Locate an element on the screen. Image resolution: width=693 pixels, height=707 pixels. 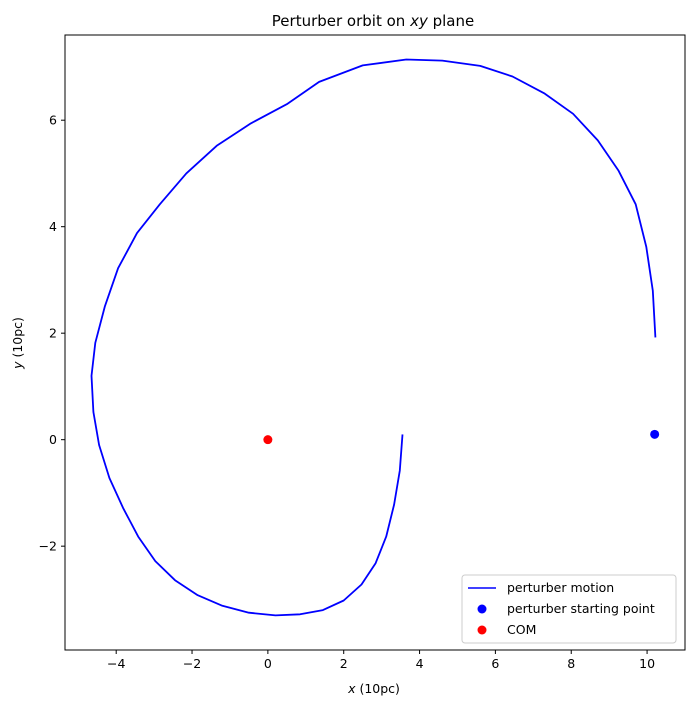
legend-dot-com-icon is located at coordinates (482, 630).